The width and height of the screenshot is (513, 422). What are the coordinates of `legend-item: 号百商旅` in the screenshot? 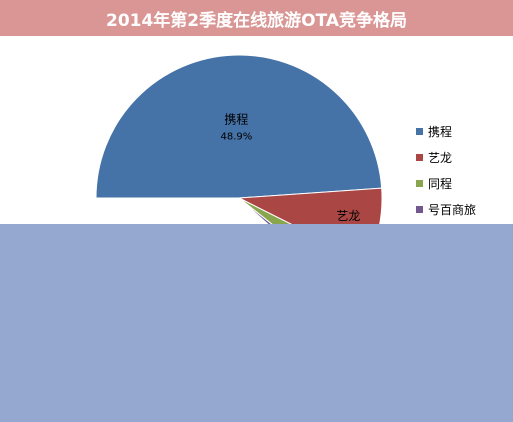 It's located at (463, 209).